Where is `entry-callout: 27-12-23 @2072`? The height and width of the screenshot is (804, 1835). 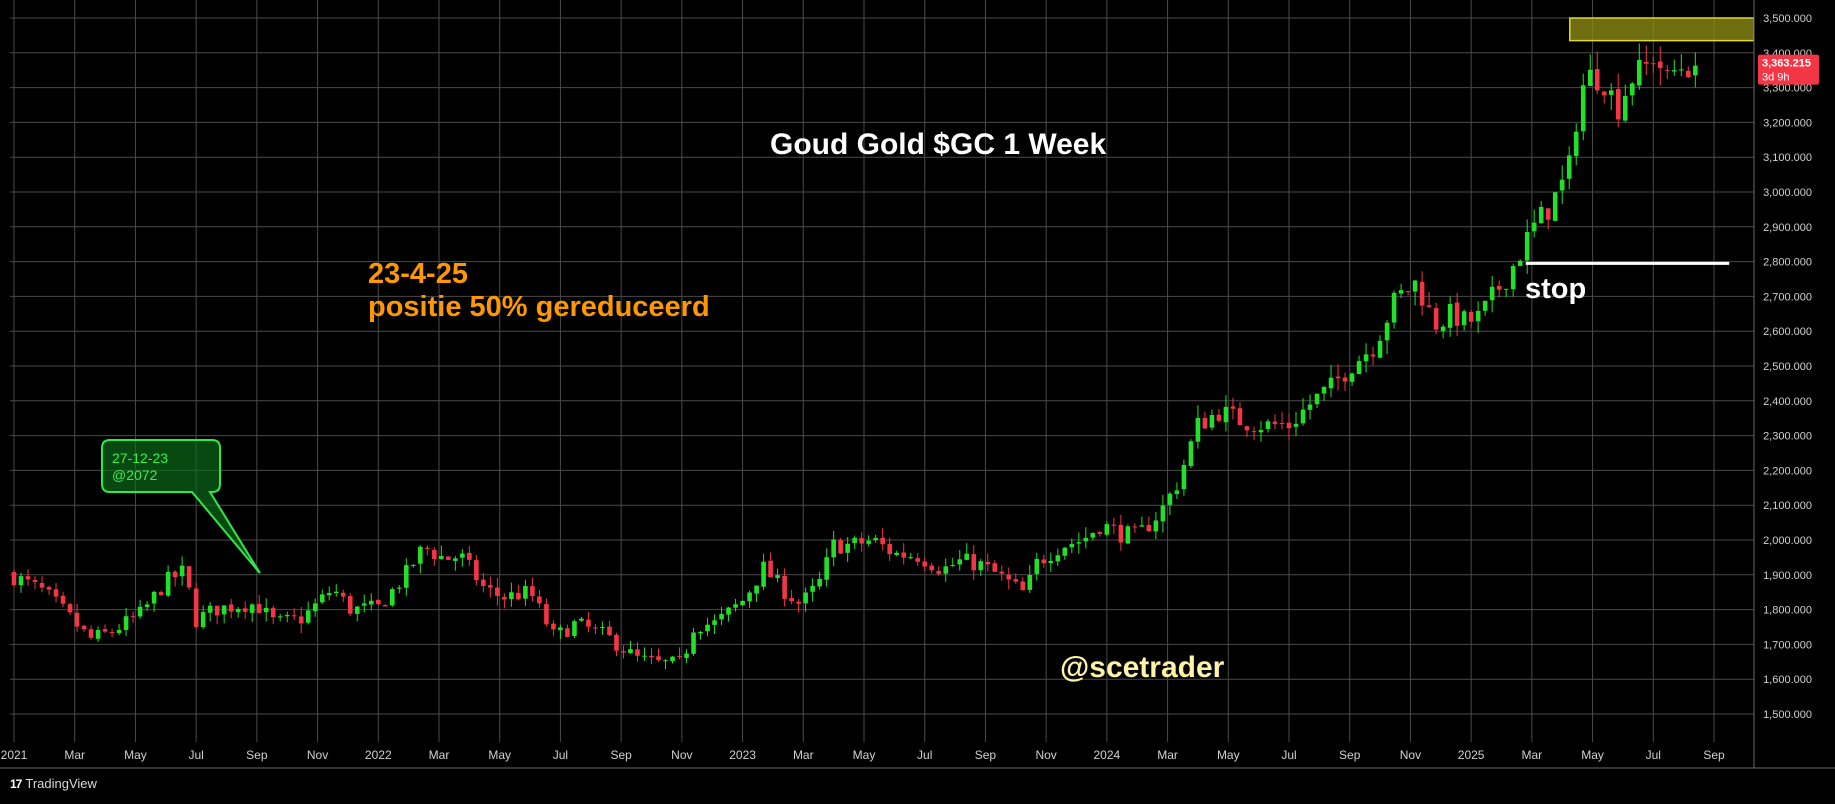
entry-callout: 27-12-23 @2072 is located at coordinates (181, 506).